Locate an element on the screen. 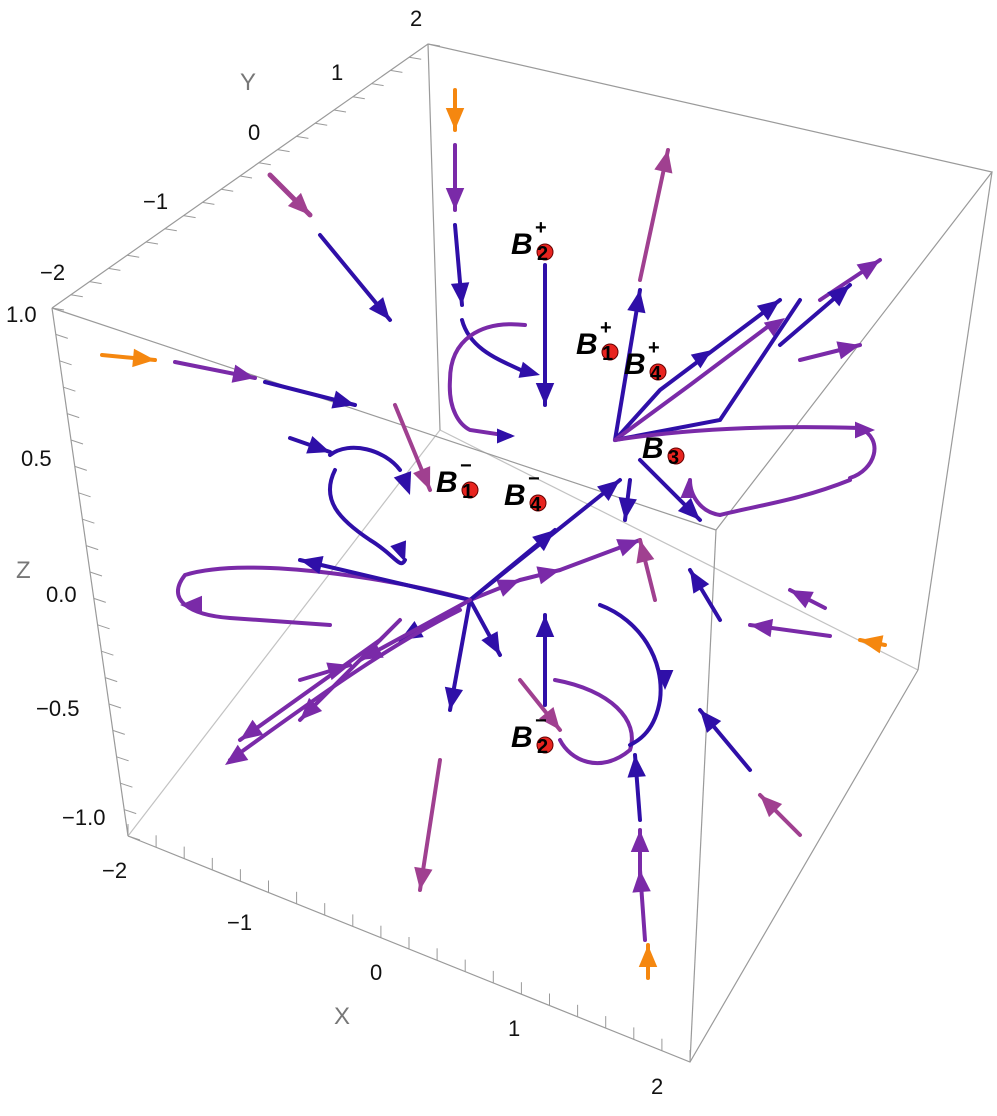 Image resolution: width=997 pixels, height=1116 pixels. z-tick-label: −1.0 is located at coordinates (83, 817).